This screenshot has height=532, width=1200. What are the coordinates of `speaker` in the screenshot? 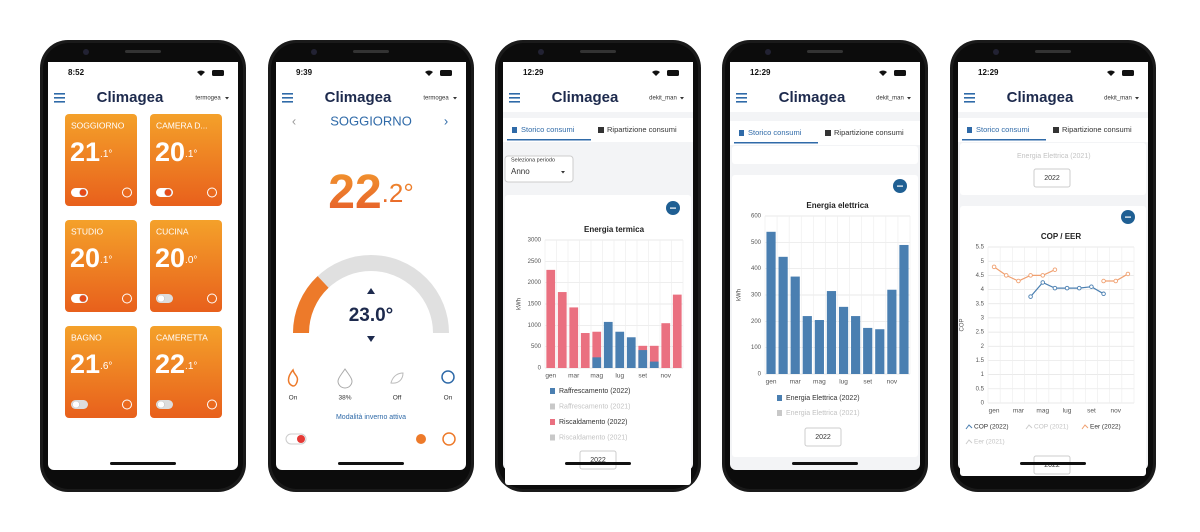 It's located at (1053, 51).